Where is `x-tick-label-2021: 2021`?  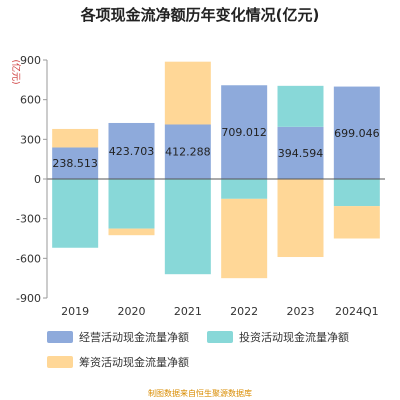 x-tick-label-2021: 2021 is located at coordinates (188, 311).